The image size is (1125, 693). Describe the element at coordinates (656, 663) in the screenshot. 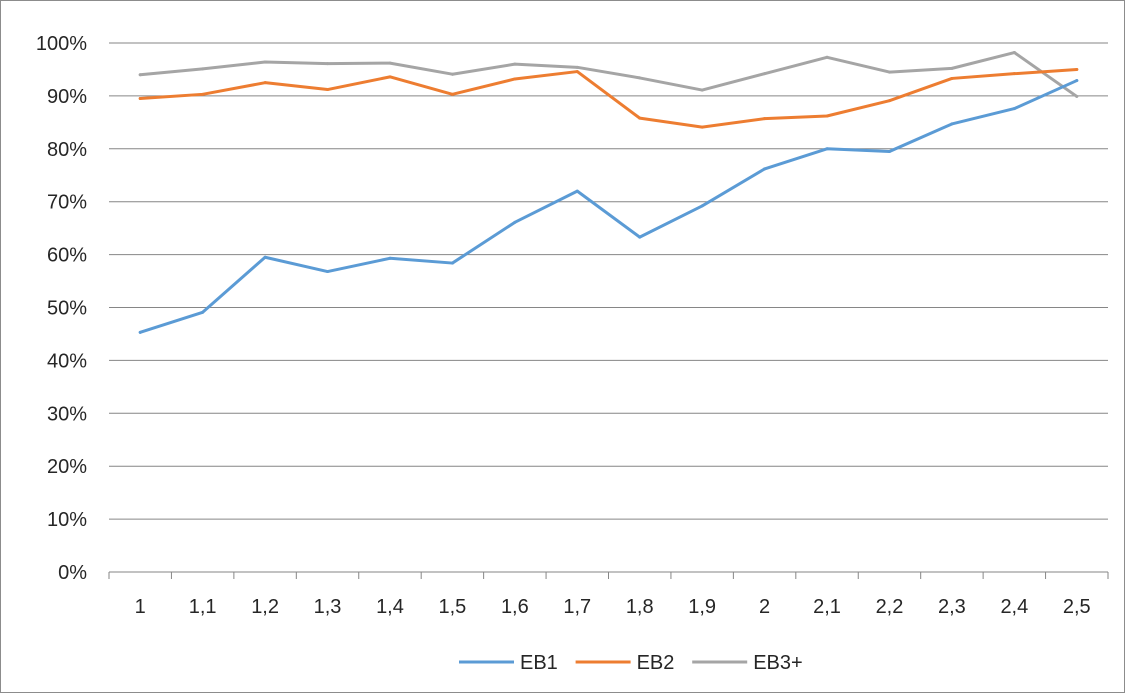

I see `legend-label: EB2` at that location.